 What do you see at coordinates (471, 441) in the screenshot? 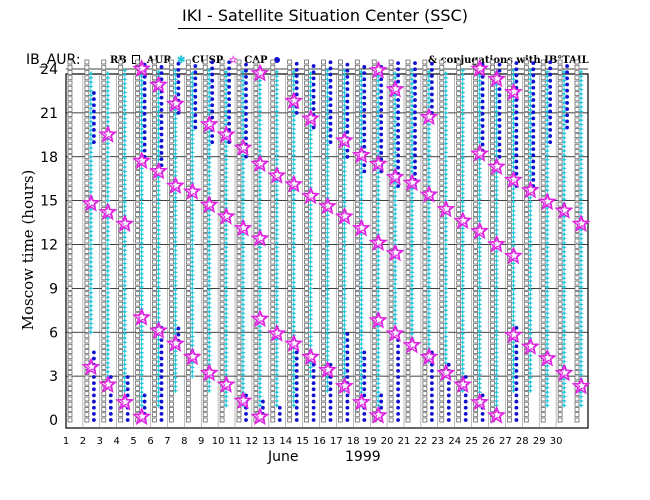
I see `x-tick-label: 25` at bounding box center [471, 441].